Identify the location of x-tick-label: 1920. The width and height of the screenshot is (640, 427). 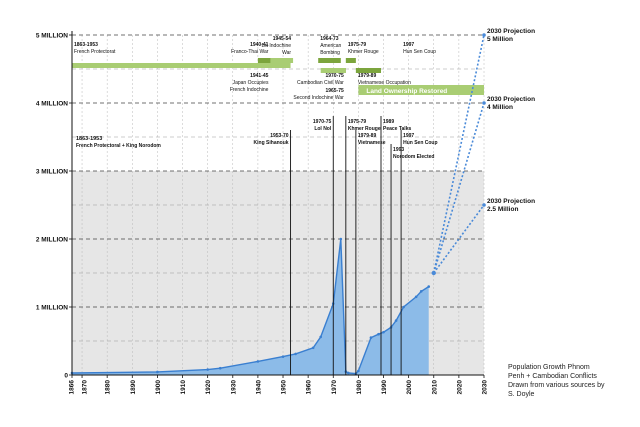
(208, 387).